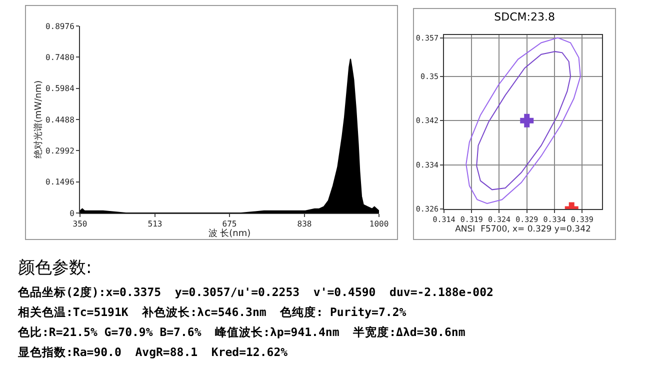 Image resolution: width=650 pixels, height=371 pixels. Describe the element at coordinates (379, 224) in the screenshot. I see `x-tick-label: 1000` at that location.